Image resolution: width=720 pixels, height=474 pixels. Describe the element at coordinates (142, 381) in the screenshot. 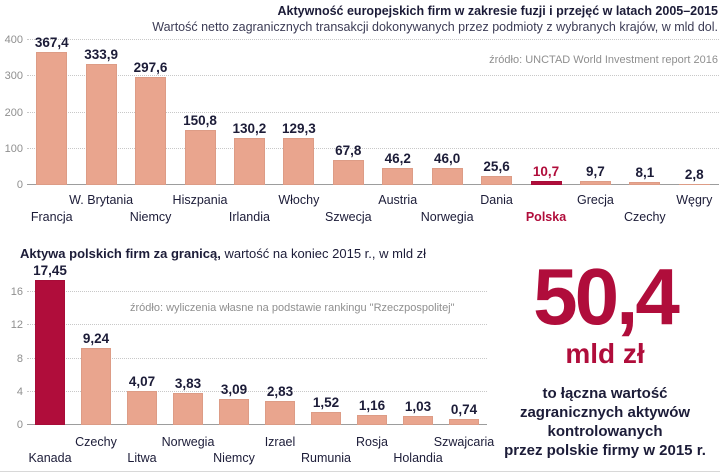

I see `bar-value-label: 4,07` at that location.